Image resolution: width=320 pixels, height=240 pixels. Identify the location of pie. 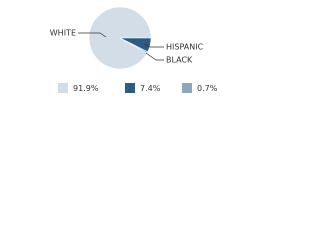
(120, 38).